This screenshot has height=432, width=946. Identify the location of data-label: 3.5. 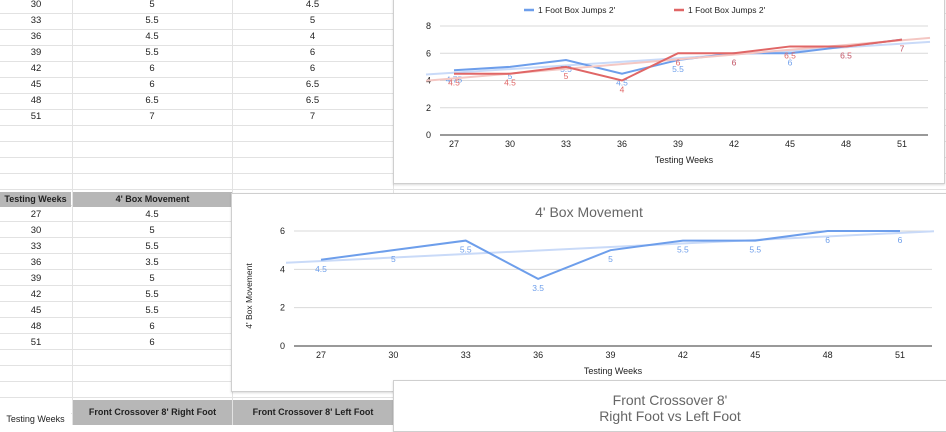
(538, 288).